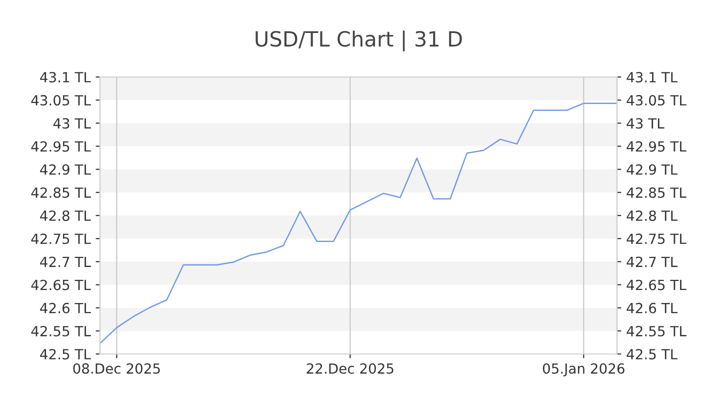 The width and height of the screenshot is (720, 405). I want to click on y-tick-label: 42.7 TL, so click(65, 261).